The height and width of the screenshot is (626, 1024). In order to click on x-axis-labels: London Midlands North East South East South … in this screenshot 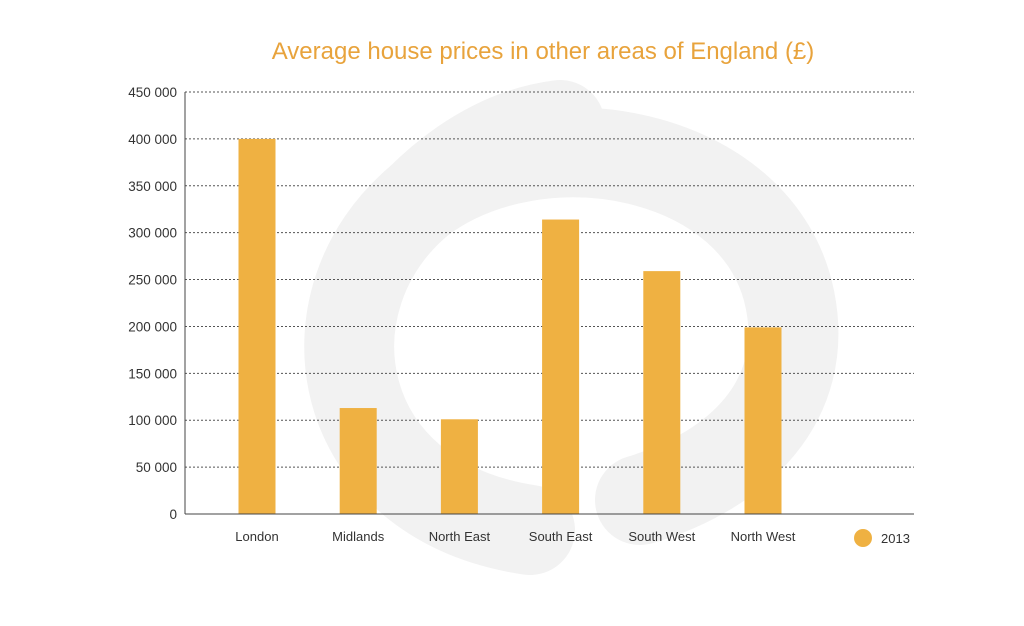, I will do `click(515, 536)`.